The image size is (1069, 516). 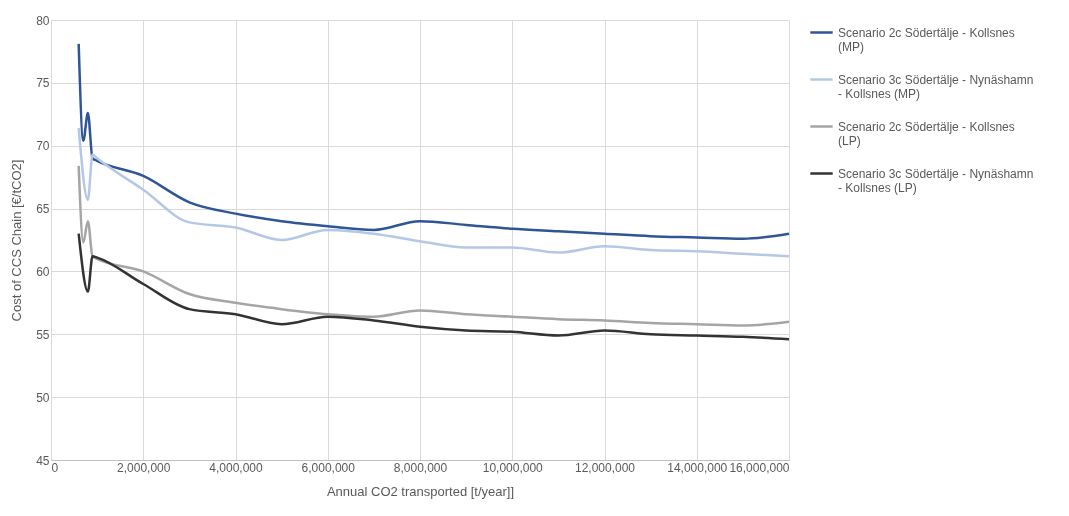 What do you see at coordinates (759, 467) in the screenshot?
I see `x-tick-label: 16,000,000` at bounding box center [759, 467].